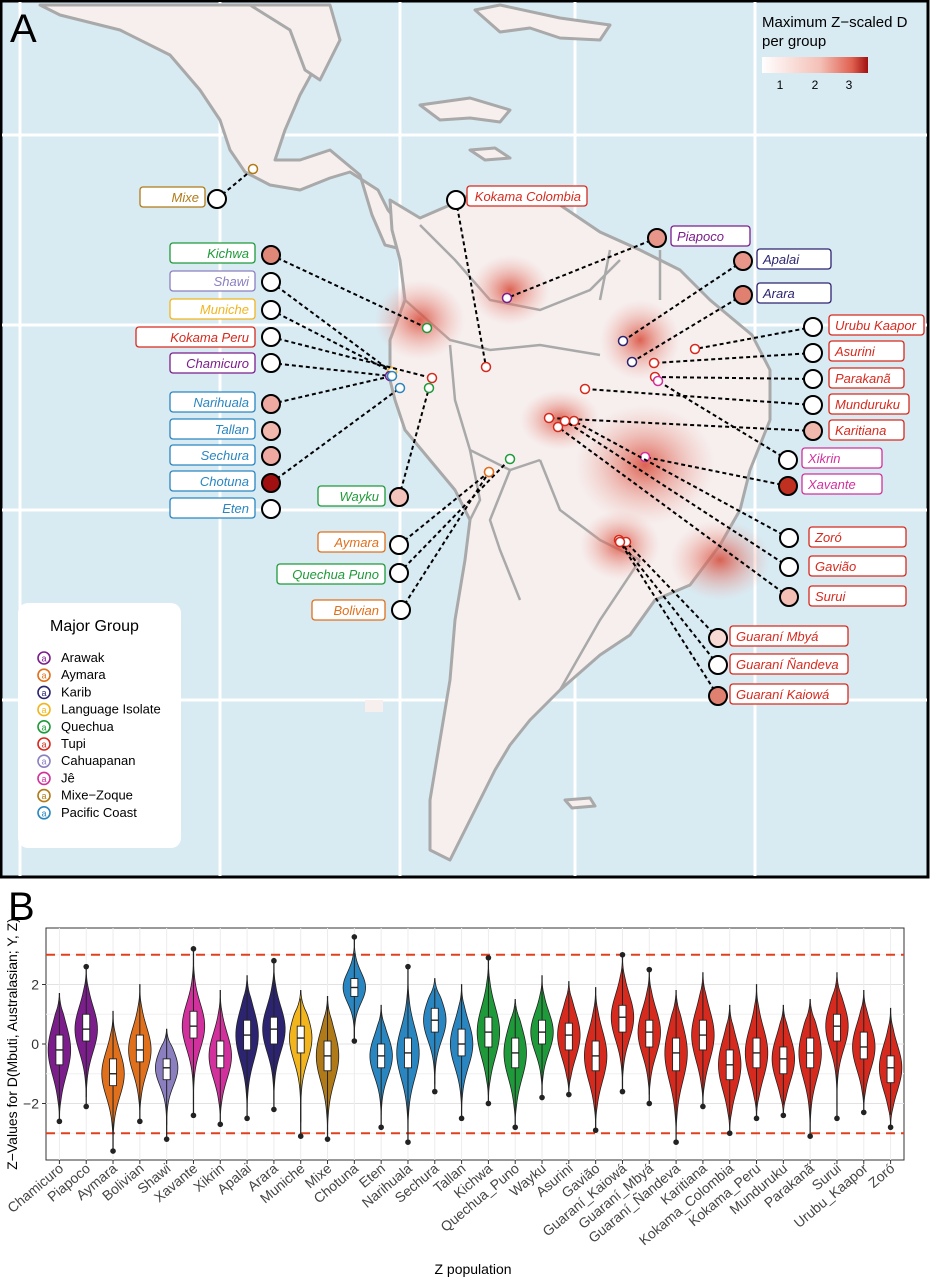  Describe the element at coordinates (700, 236) in the screenshot. I see `population-label: Piapoco` at that location.